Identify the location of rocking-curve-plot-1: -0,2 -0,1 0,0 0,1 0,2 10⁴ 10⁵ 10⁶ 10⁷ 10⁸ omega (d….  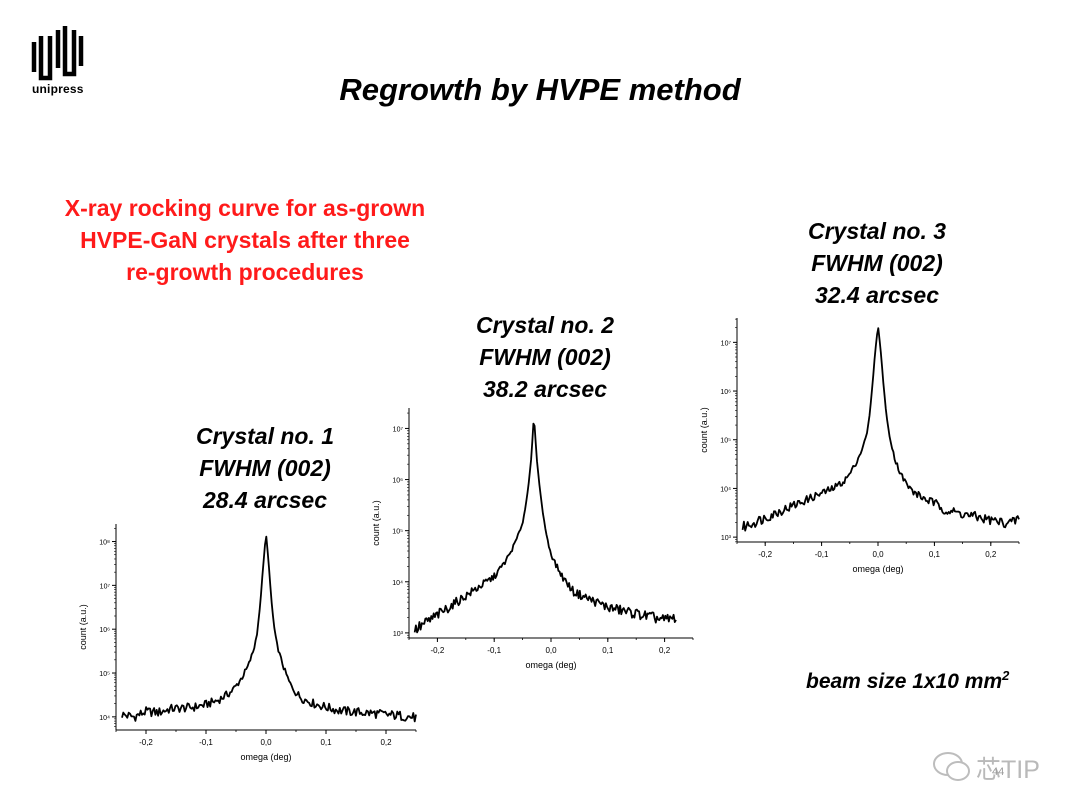
(258, 645).